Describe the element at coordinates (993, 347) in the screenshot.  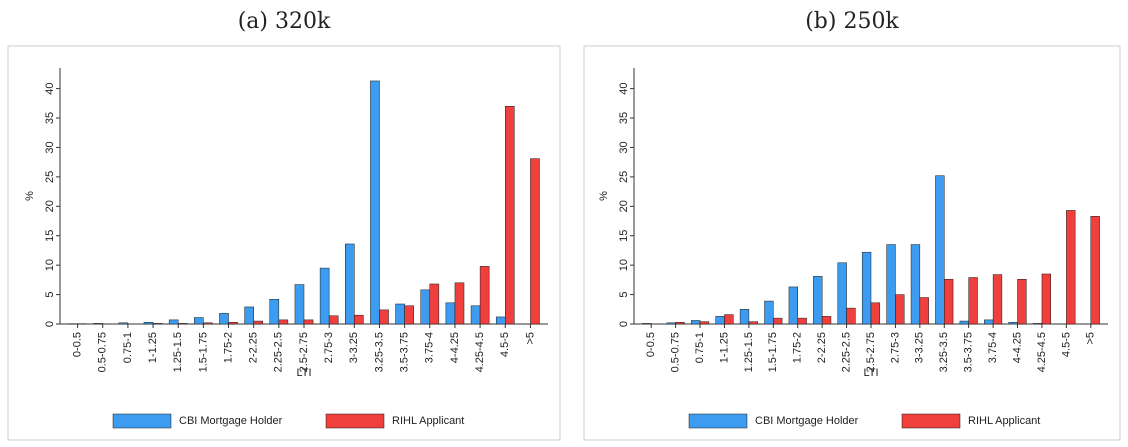
I see `x-tick-label: 3.75-4` at that location.